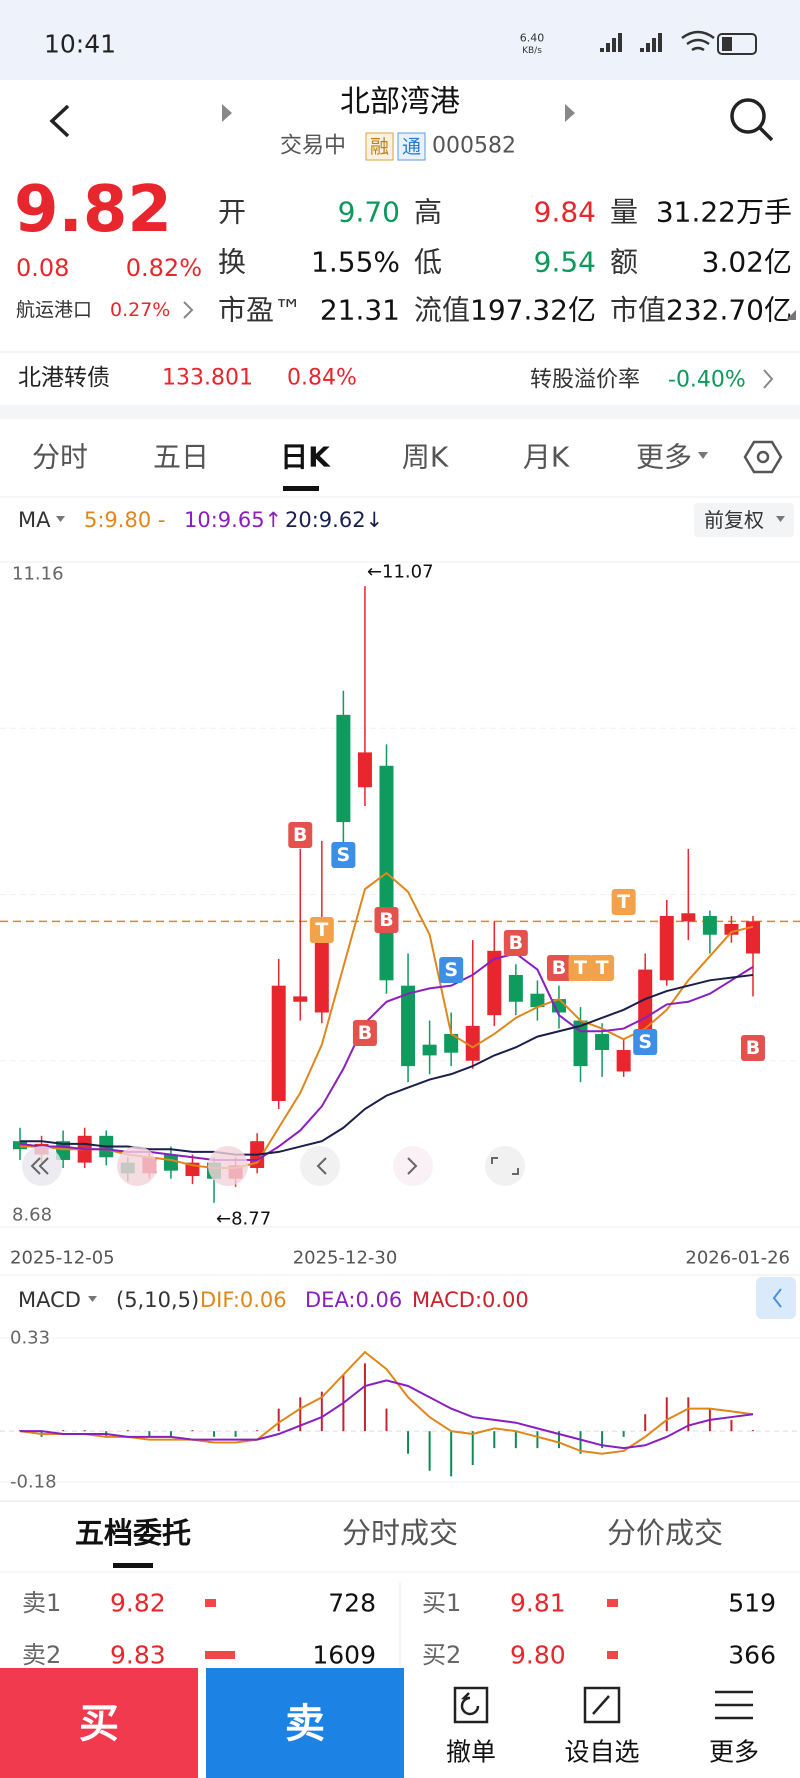  What do you see at coordinates (744, 520) in the screenshot?
I see `adjust-box` at bounding box center [744, 520].